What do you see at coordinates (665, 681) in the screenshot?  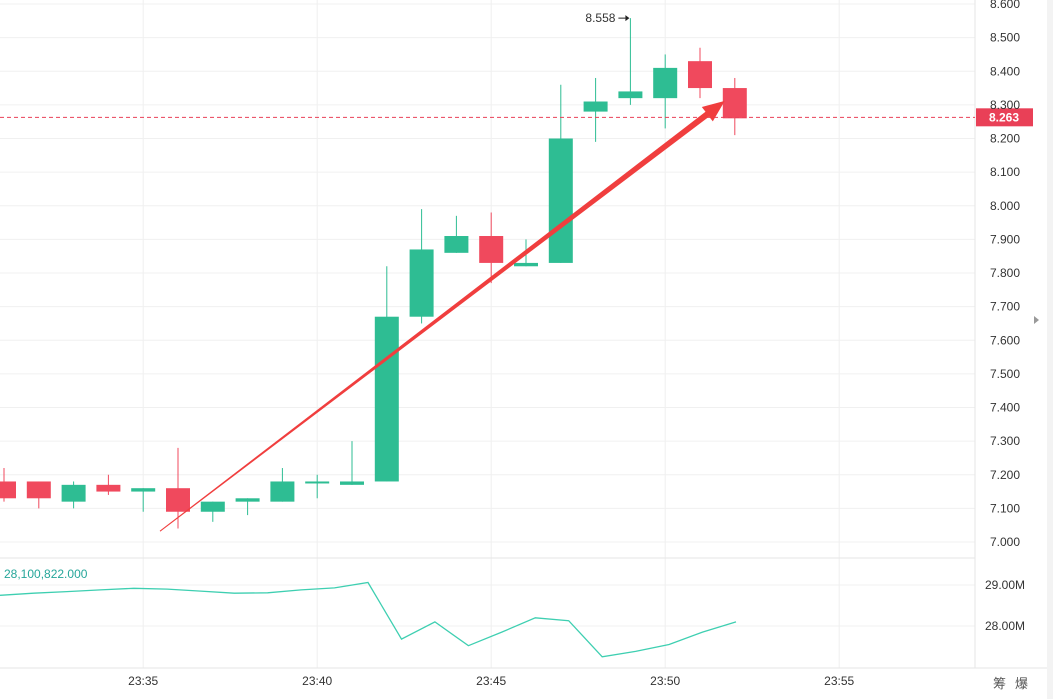 I see `time-tick-label: 23:50` at bounding box center [665, 681].